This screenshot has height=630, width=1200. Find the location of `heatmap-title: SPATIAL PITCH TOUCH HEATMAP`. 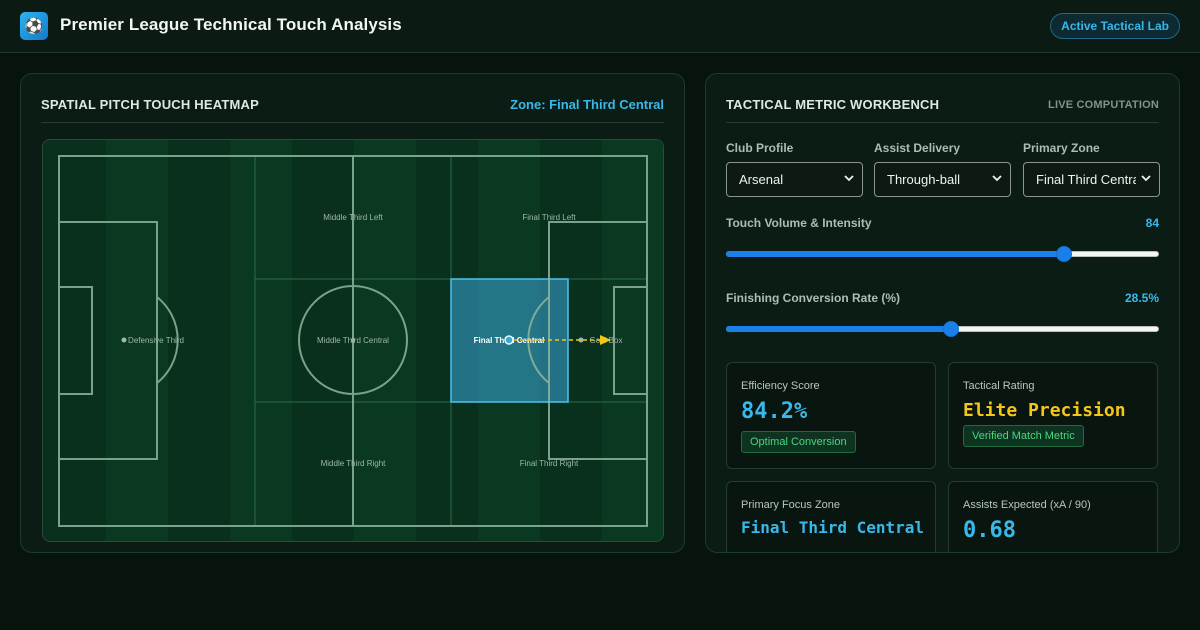

heatmap-title: SPATIAL PITCH TOUCH HEATMAP is located at coordinates (150, 104).